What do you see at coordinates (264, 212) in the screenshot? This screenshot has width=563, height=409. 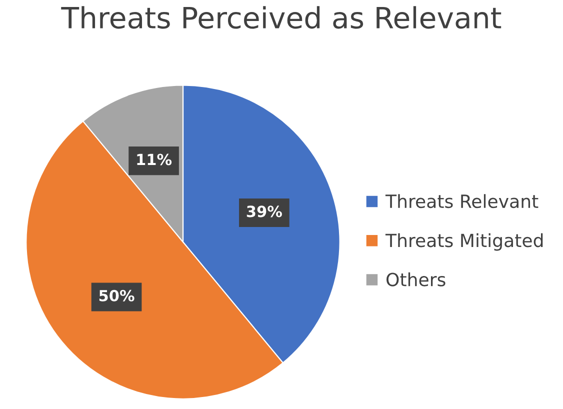 I see `data-label: 39%` at bounding box center [264, 212].